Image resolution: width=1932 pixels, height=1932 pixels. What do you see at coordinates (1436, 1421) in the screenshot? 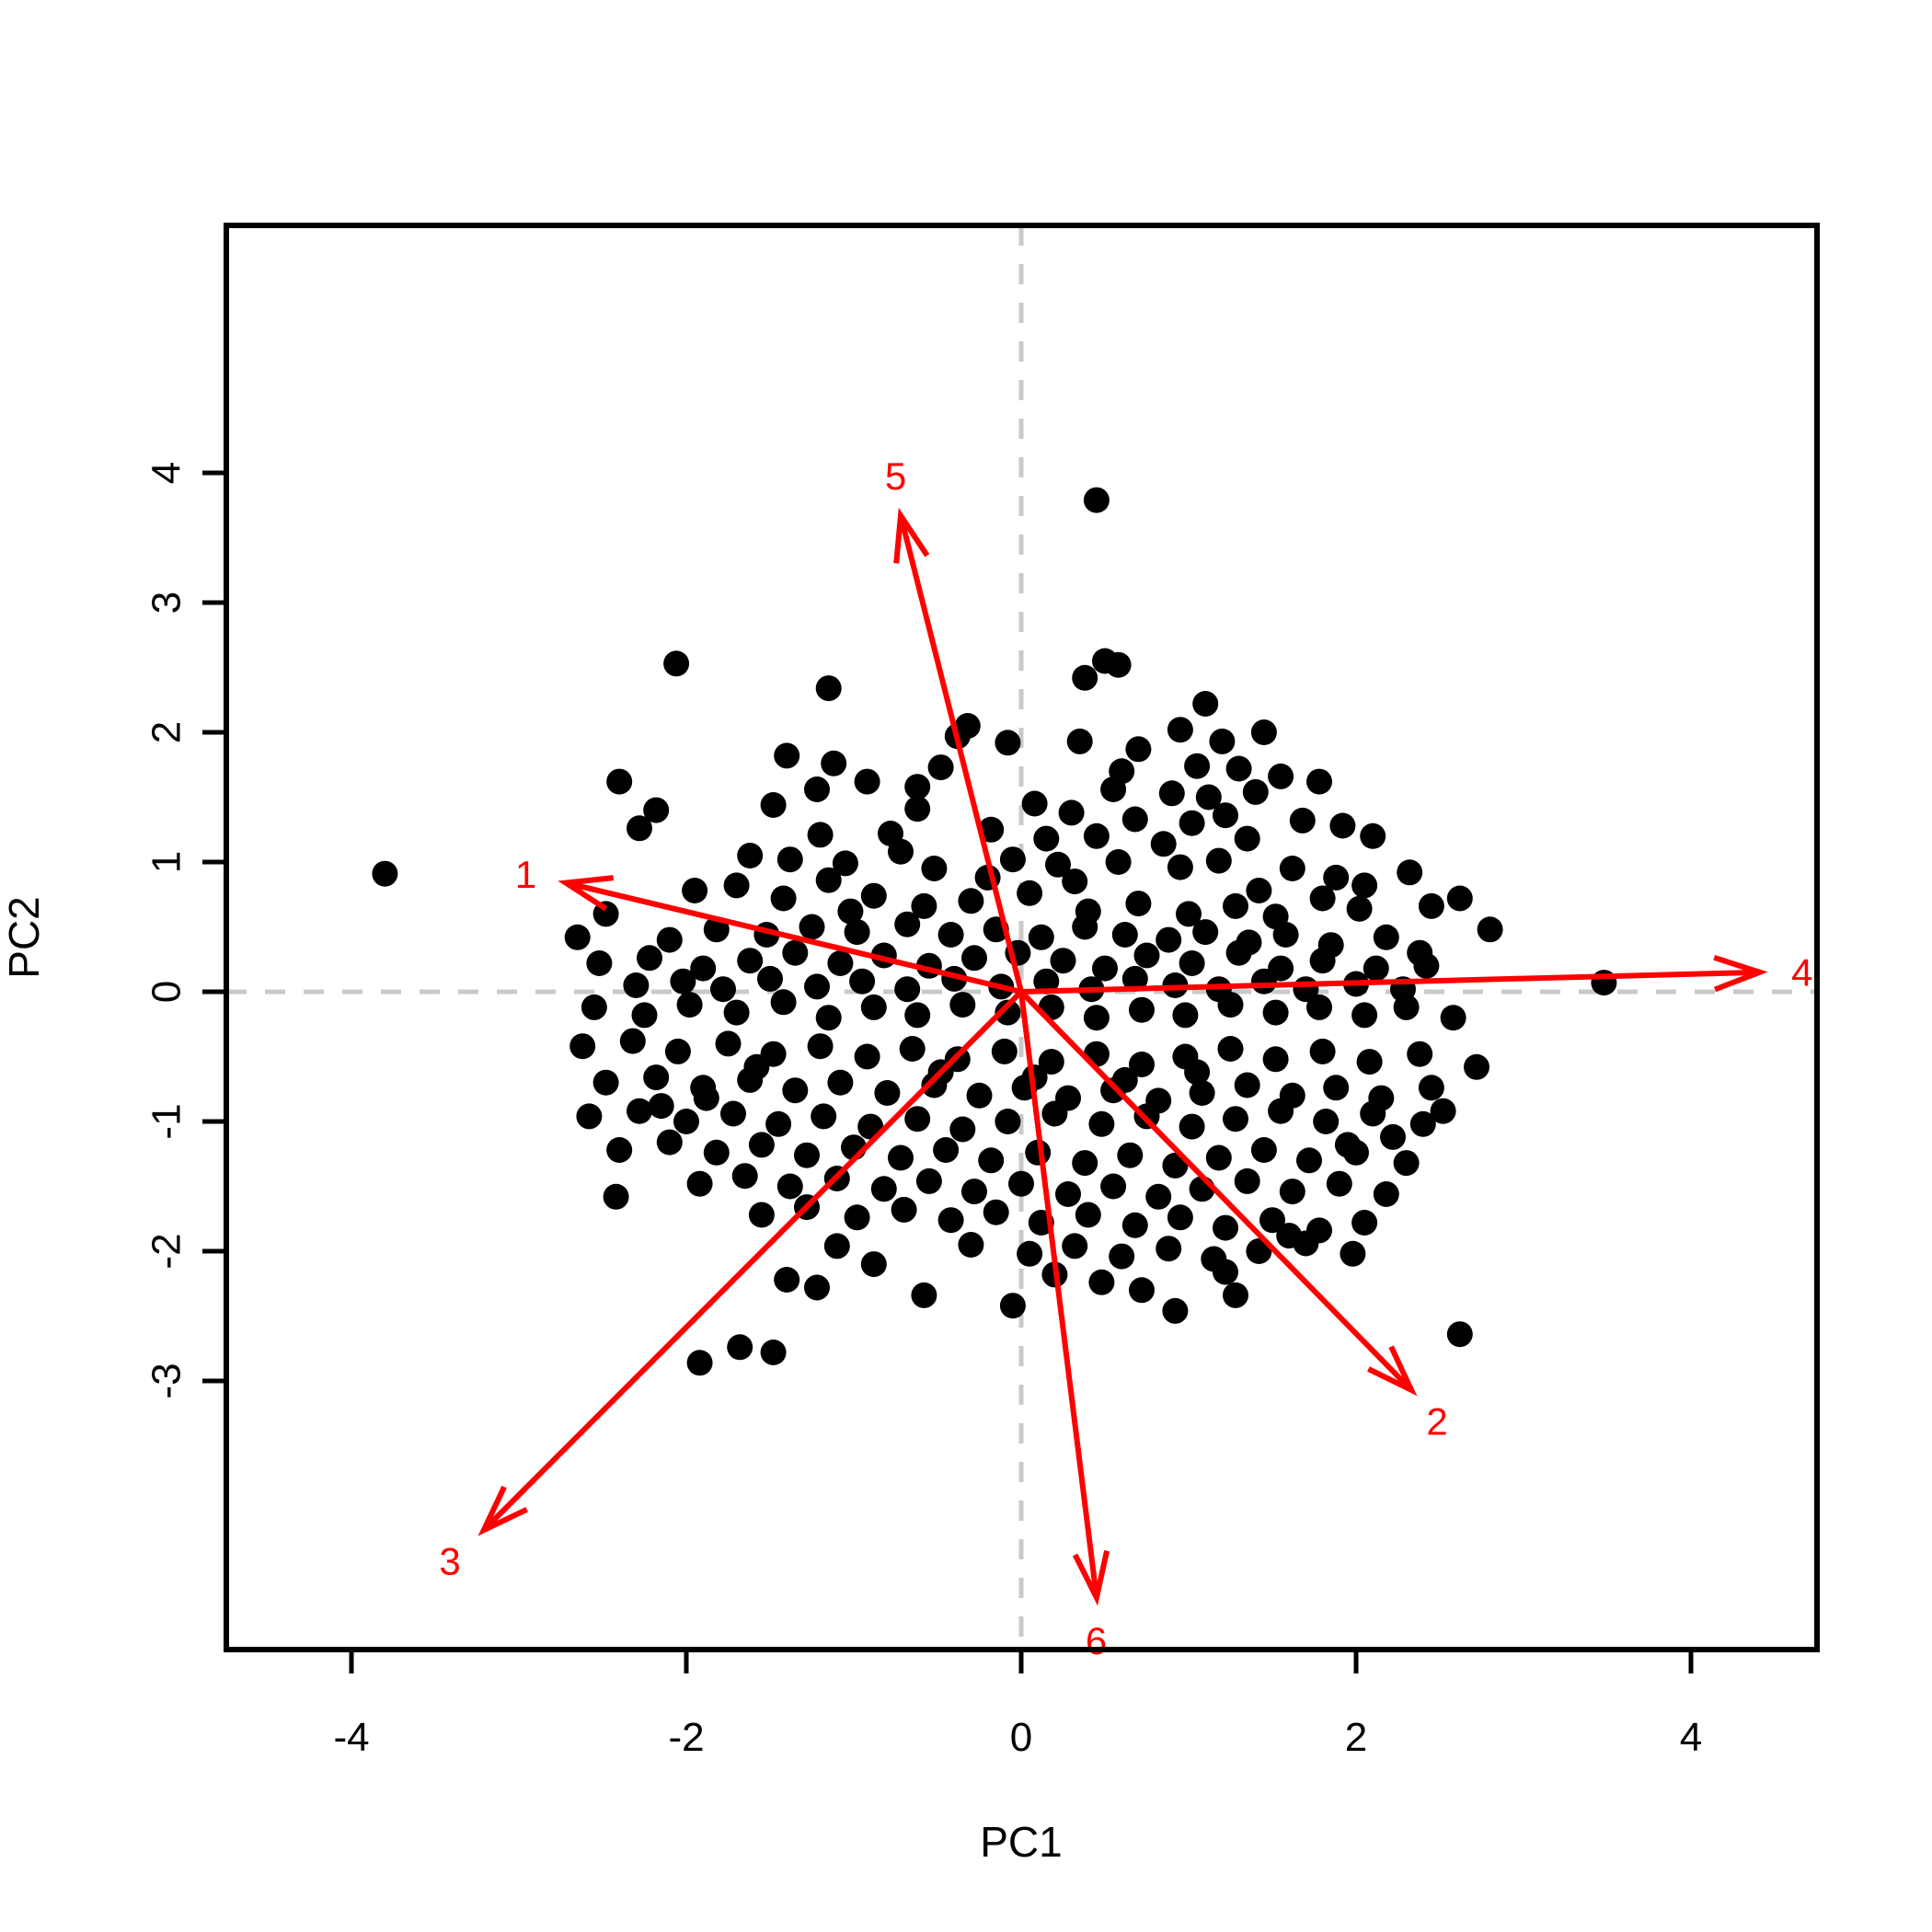
I see `vector-label-2: 2` at bounding box center [1436, 1421].